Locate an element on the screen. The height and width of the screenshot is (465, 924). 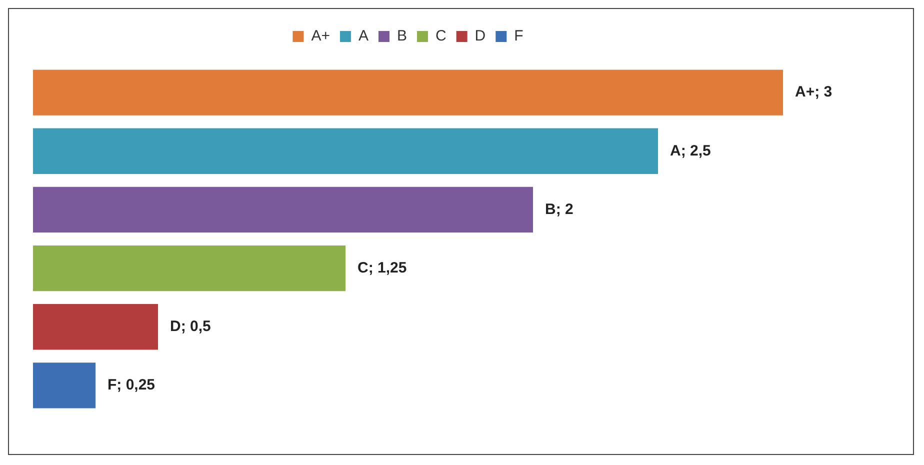
legend-label: F is located at coordinates (519, 36).